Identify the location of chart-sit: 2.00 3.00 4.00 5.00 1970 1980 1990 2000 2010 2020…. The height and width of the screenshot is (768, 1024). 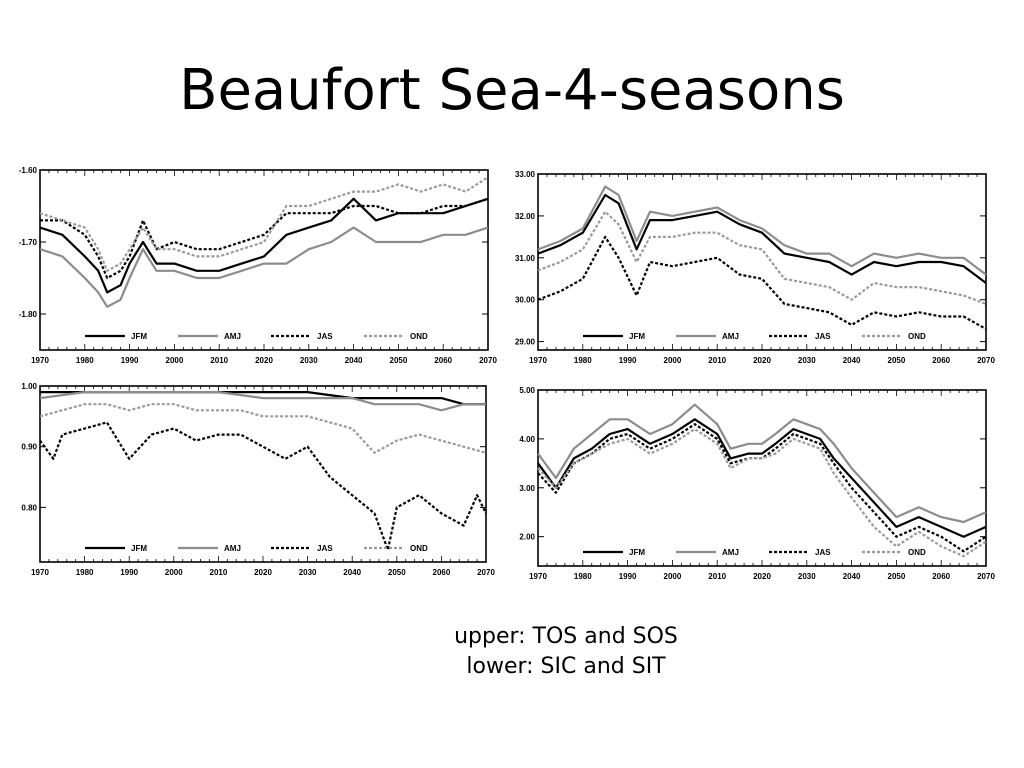
(757, 483).